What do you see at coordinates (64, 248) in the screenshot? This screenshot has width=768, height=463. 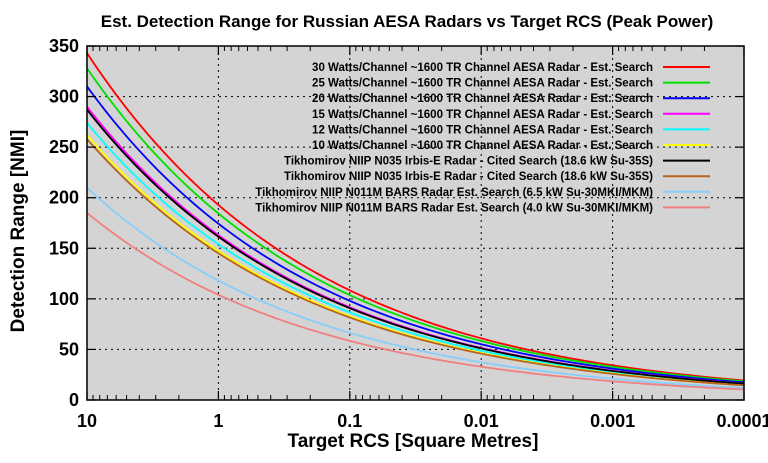 I see `y-tick-label: 150` at bounding box center [64, 248].